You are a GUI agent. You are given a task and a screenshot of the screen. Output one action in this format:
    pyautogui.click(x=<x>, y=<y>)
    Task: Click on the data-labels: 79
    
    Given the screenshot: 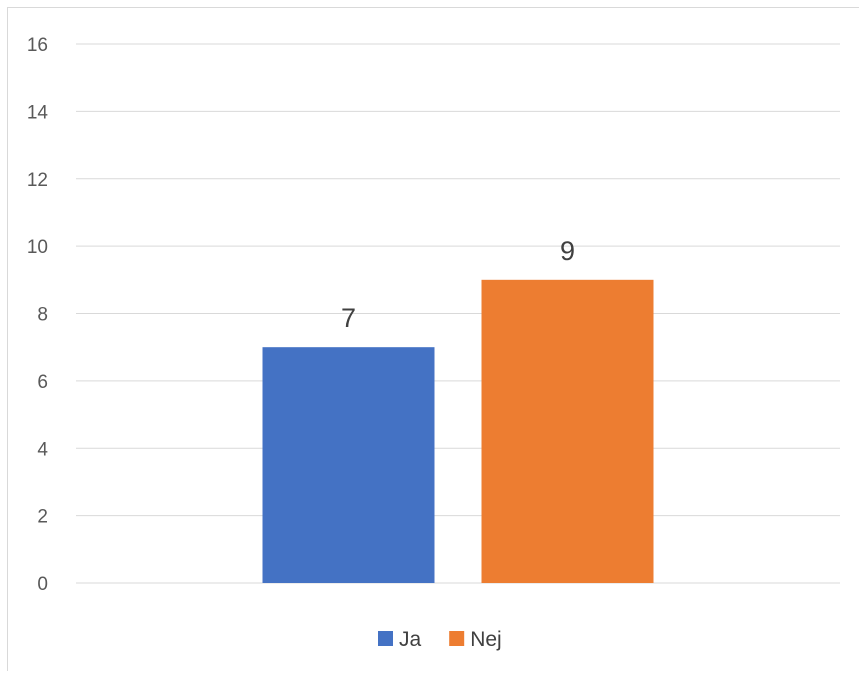 What is the action you would take?
    pyautogui.click(x=458, y=284)
    